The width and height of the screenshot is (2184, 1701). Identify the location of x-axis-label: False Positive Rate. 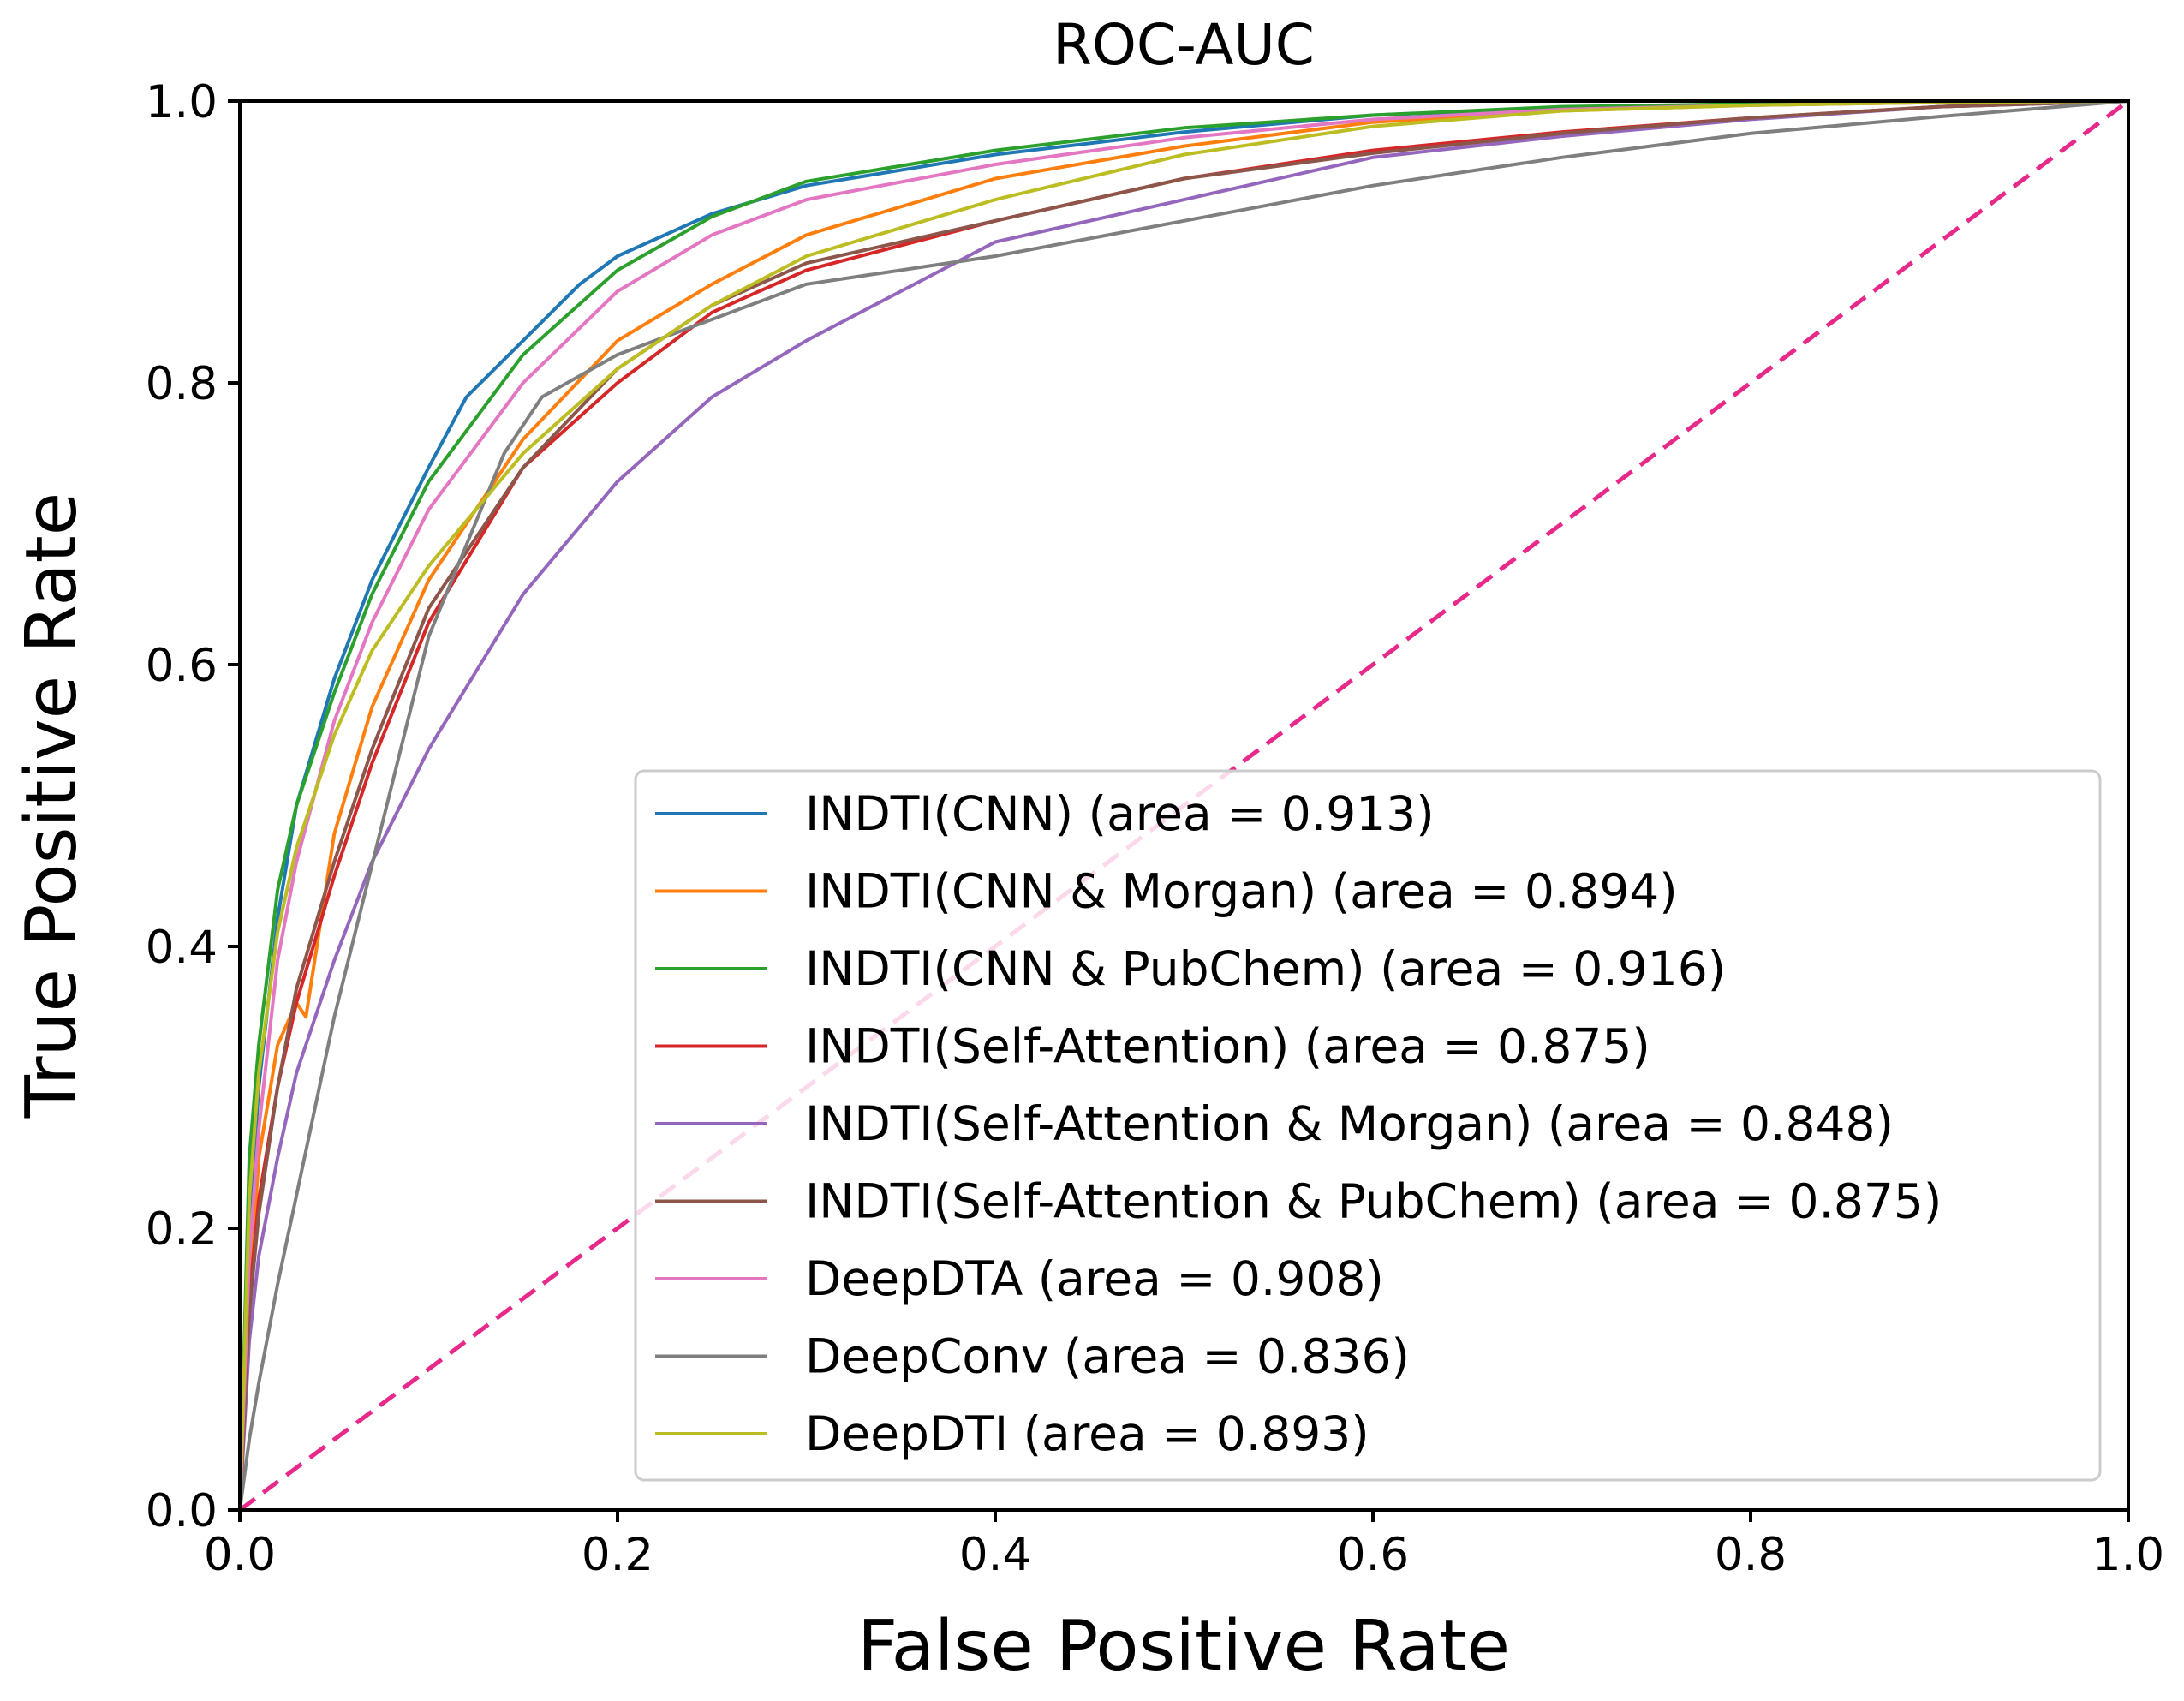
(1183, 1646).